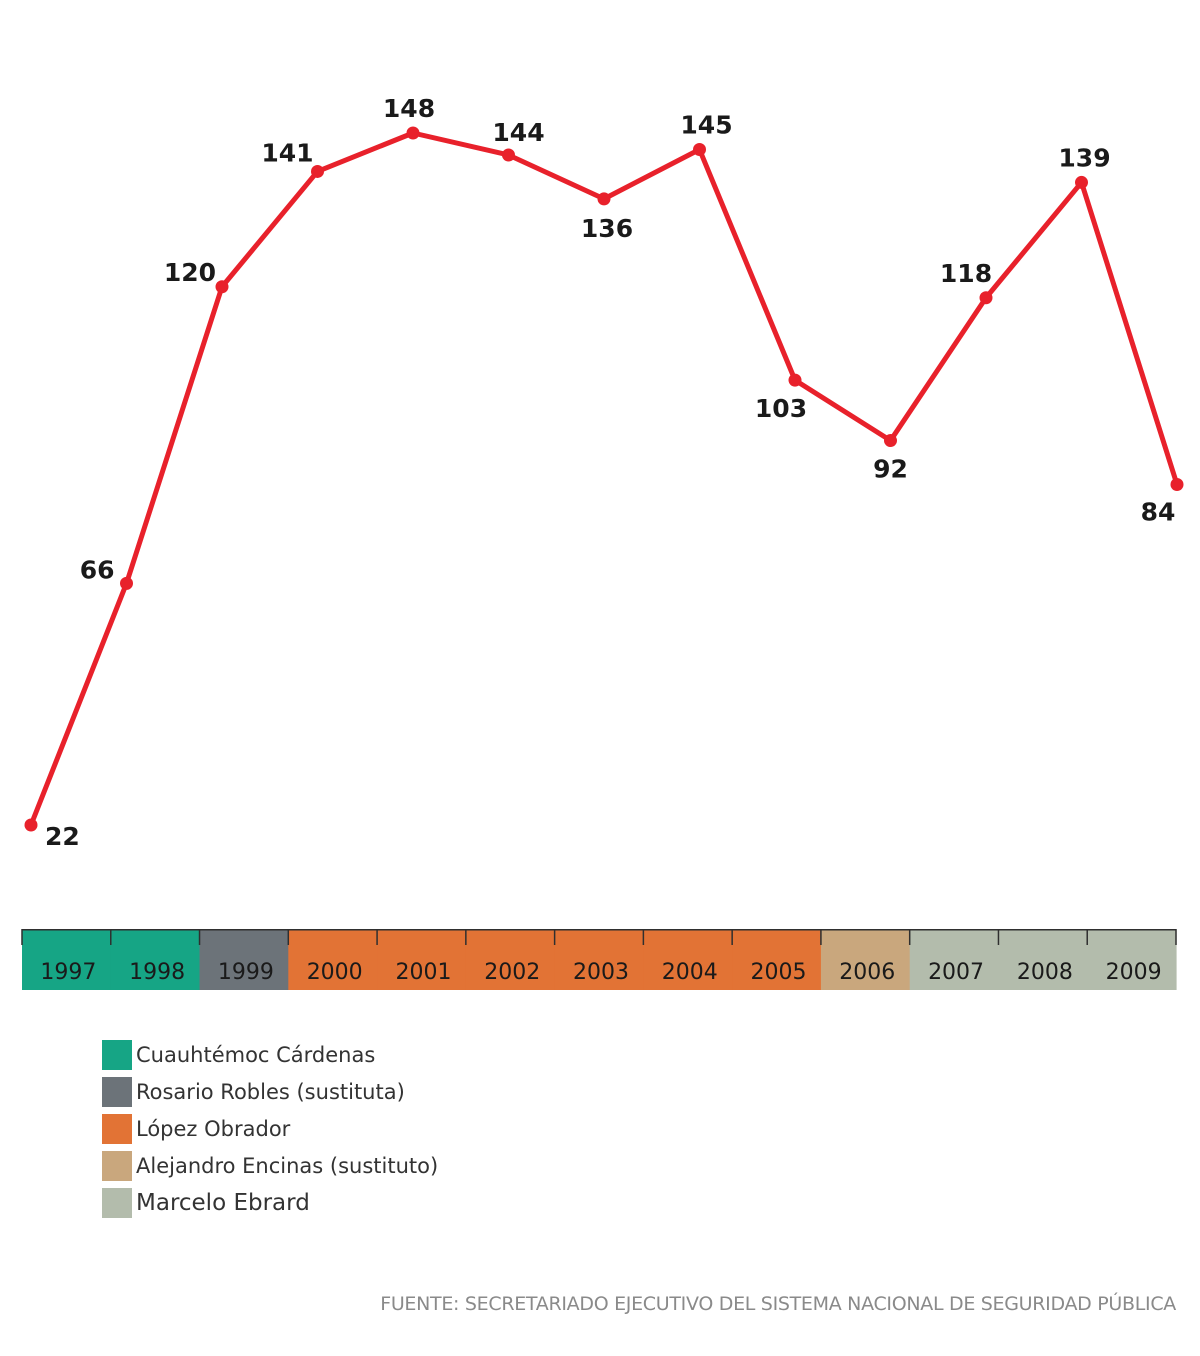  What do you see at coordinates (256, 1054) in the screenshot?
I see `legend-label: Cuauhtémoc Cárdenas` at bounding box center [256, 1054].